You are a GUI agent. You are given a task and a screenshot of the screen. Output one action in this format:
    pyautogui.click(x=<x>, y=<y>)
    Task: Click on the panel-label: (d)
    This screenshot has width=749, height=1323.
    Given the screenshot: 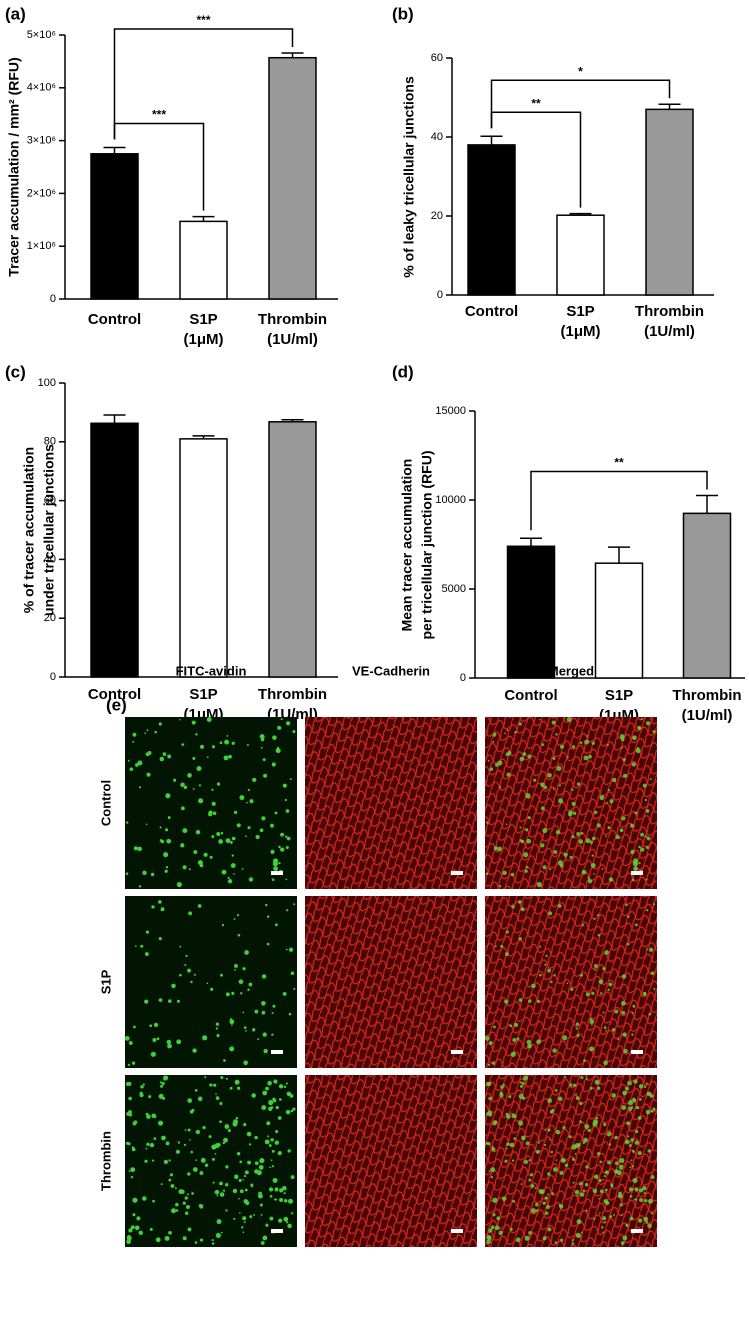 What is the action you would take?
    pyautogui.click(x=403, y=371)
    